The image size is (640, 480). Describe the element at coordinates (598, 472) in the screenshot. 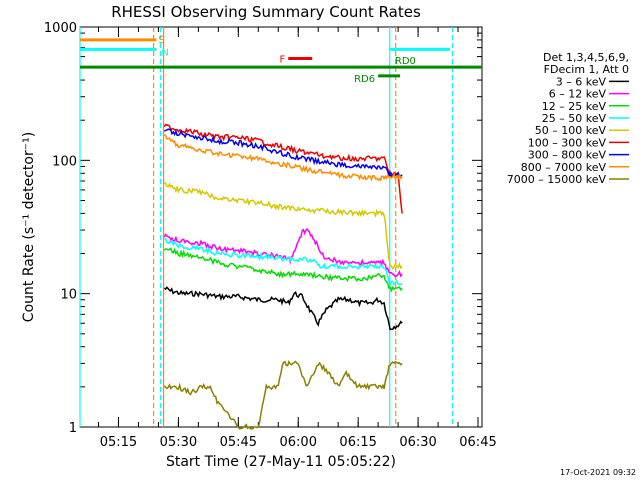

I see `footer-date: 17-Oct-2021 09:32` at that location.